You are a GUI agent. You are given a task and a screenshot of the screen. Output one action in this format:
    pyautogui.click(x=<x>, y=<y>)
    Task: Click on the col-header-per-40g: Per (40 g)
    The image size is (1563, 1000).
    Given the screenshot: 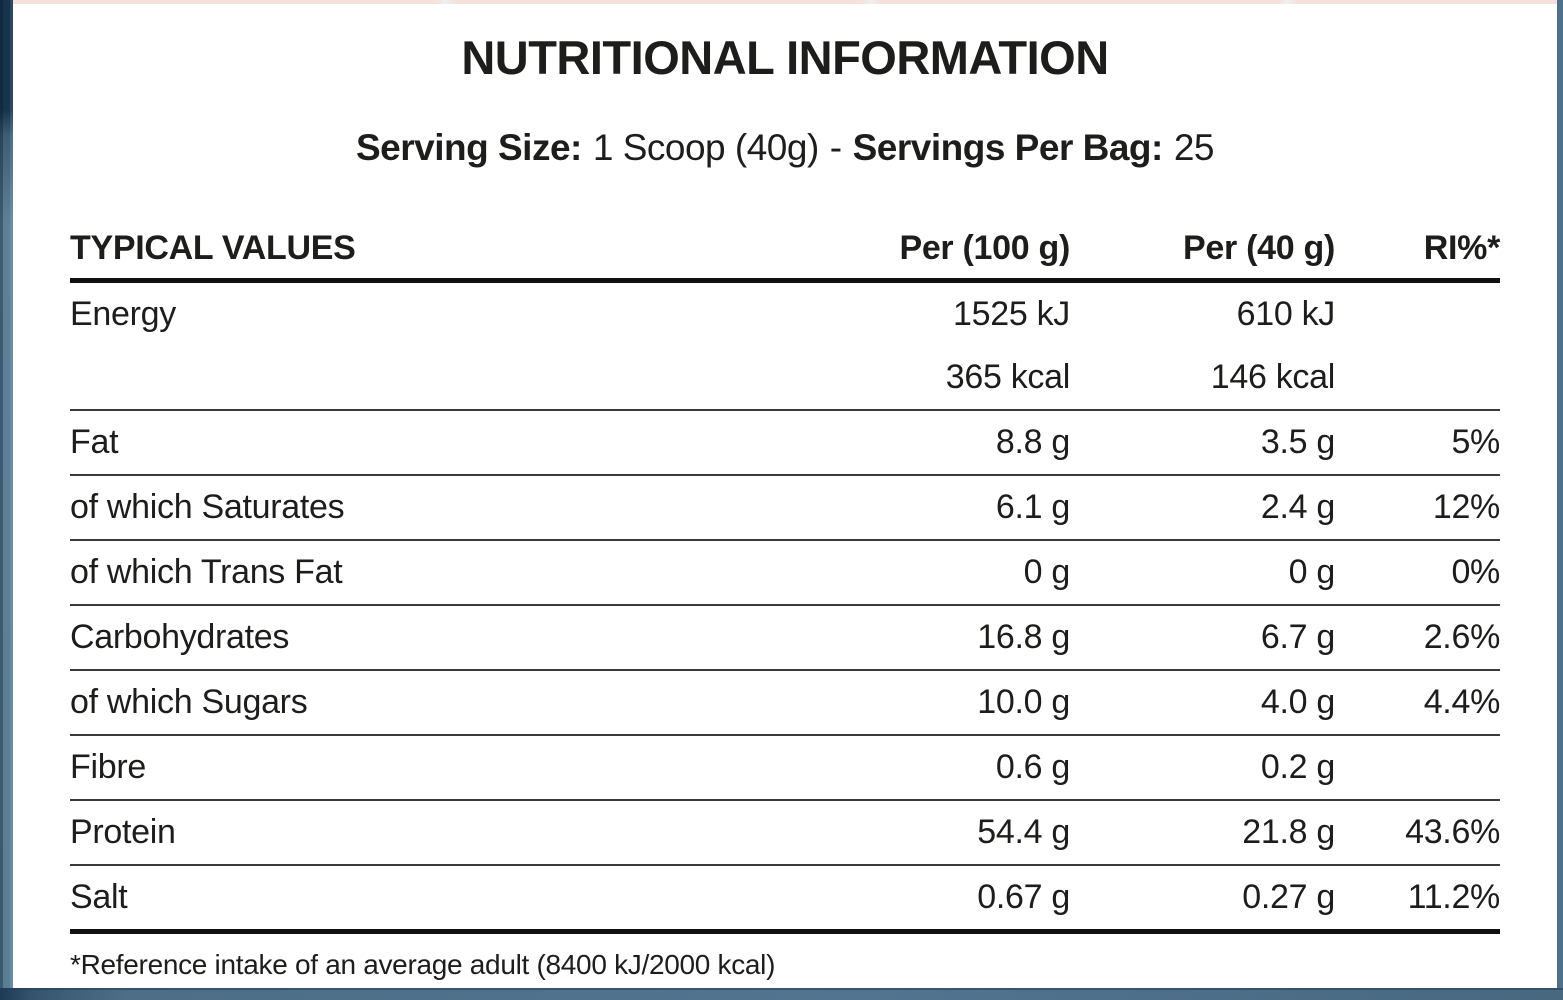 What is the action you would take?
    pyautogui.click(x=1202, y=240)
    